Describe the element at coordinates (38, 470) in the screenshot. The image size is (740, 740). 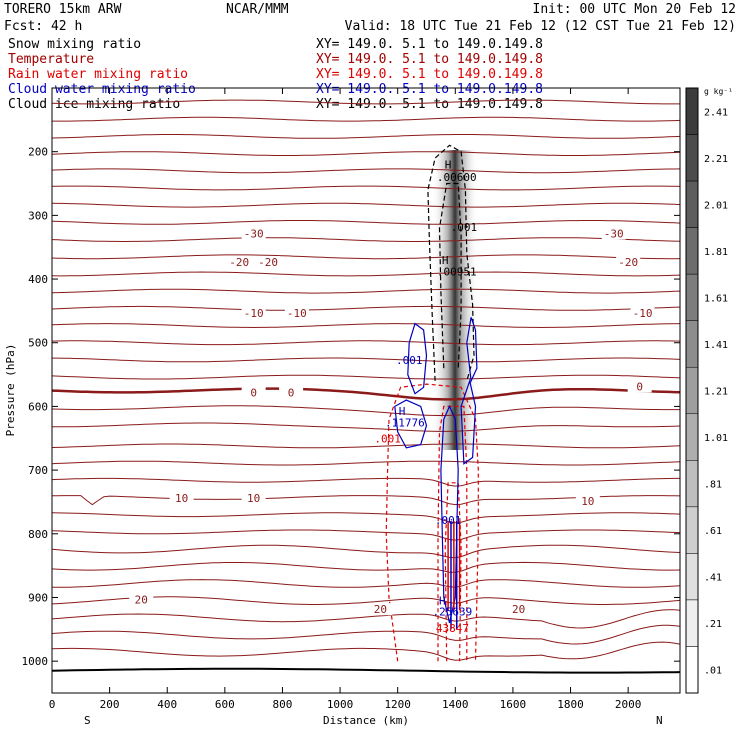
I see `y-tick-label: 700` at that location.